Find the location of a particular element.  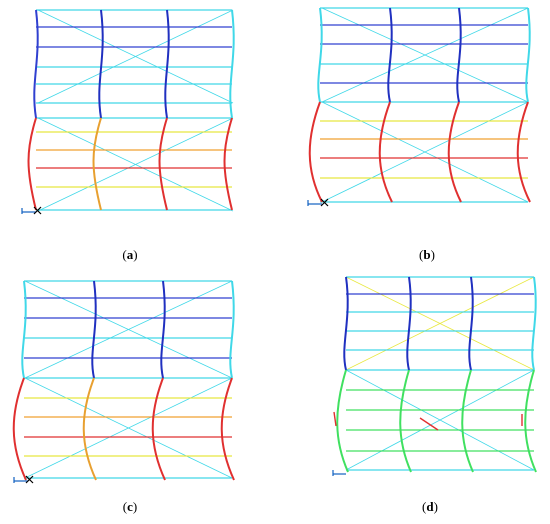

frame-b-beams is located at coordinates (424, 105).